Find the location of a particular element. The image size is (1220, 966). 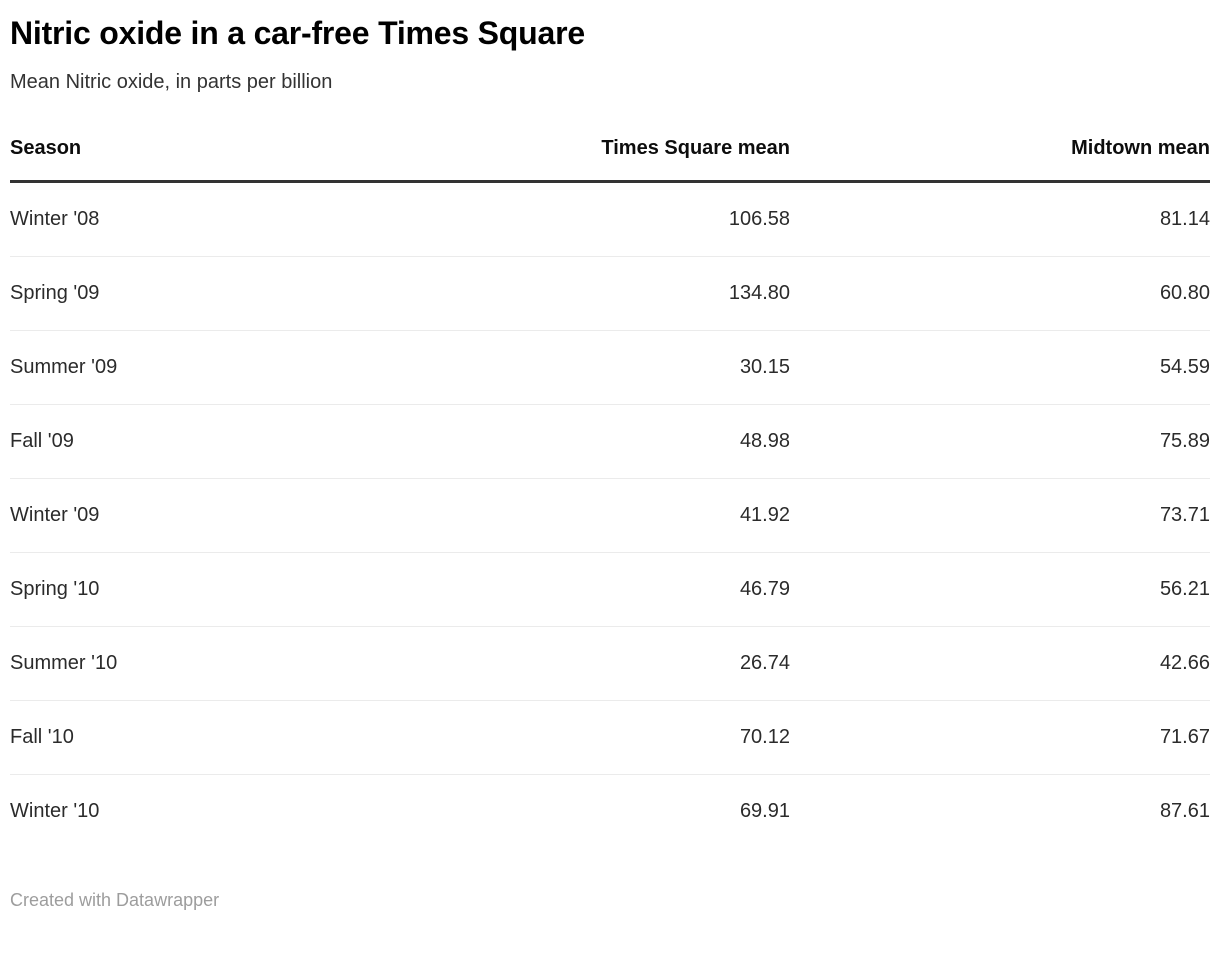

page-subtitle: Mean Nitric oxide, in parts per billion is located at coordinates (171, 82).